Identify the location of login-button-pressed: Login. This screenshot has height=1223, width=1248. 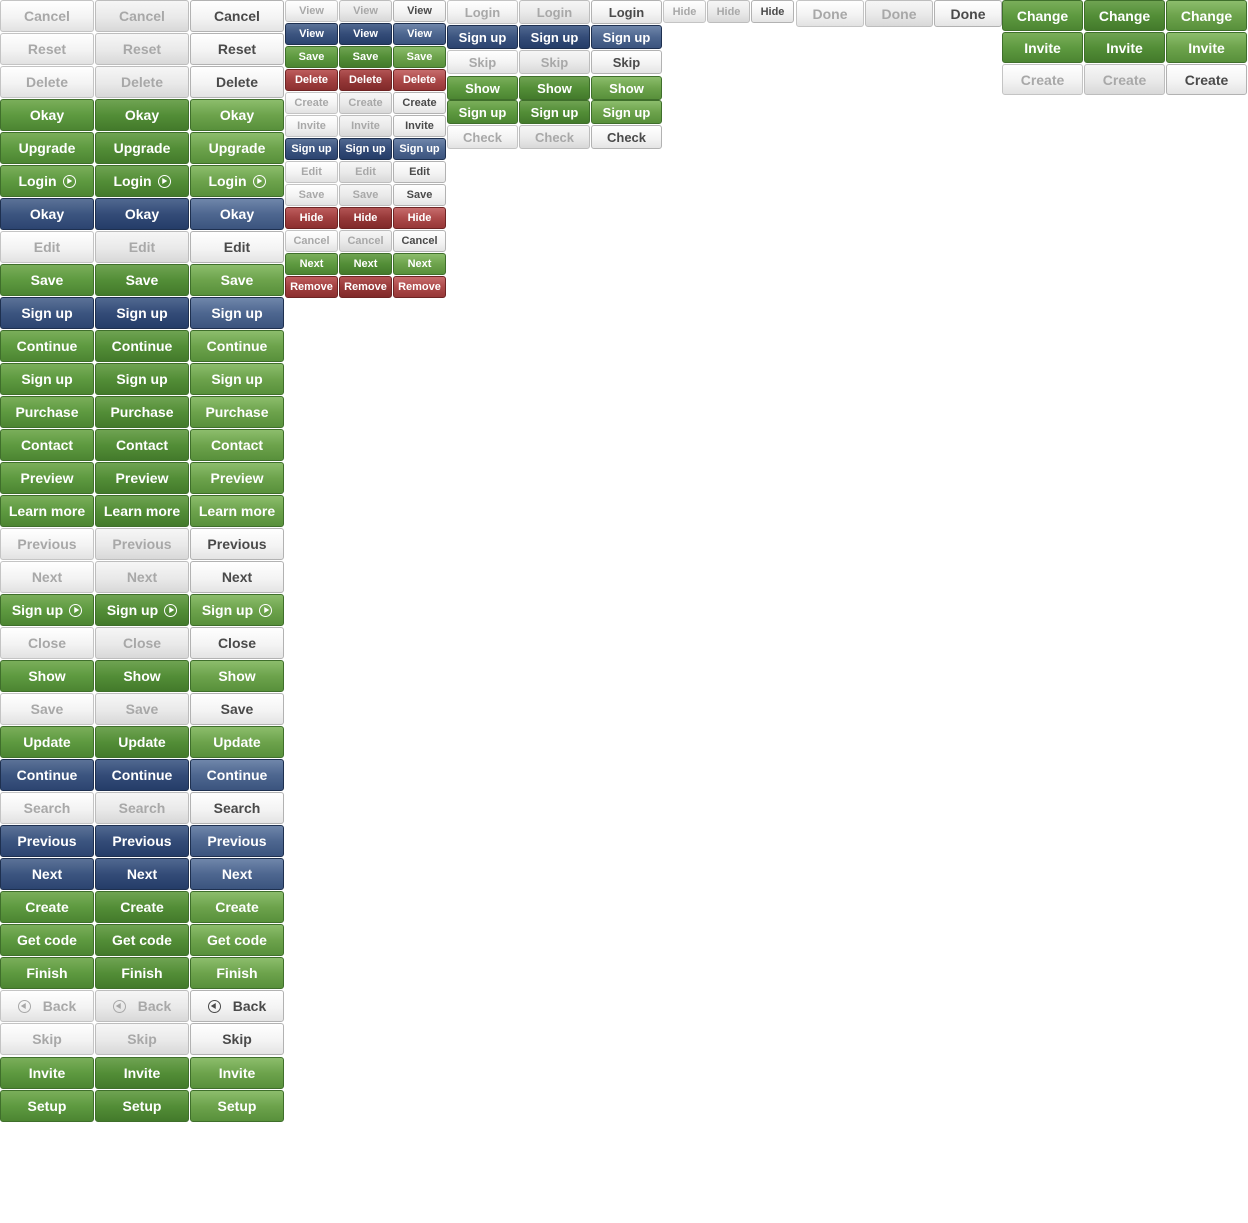
(142, 181).